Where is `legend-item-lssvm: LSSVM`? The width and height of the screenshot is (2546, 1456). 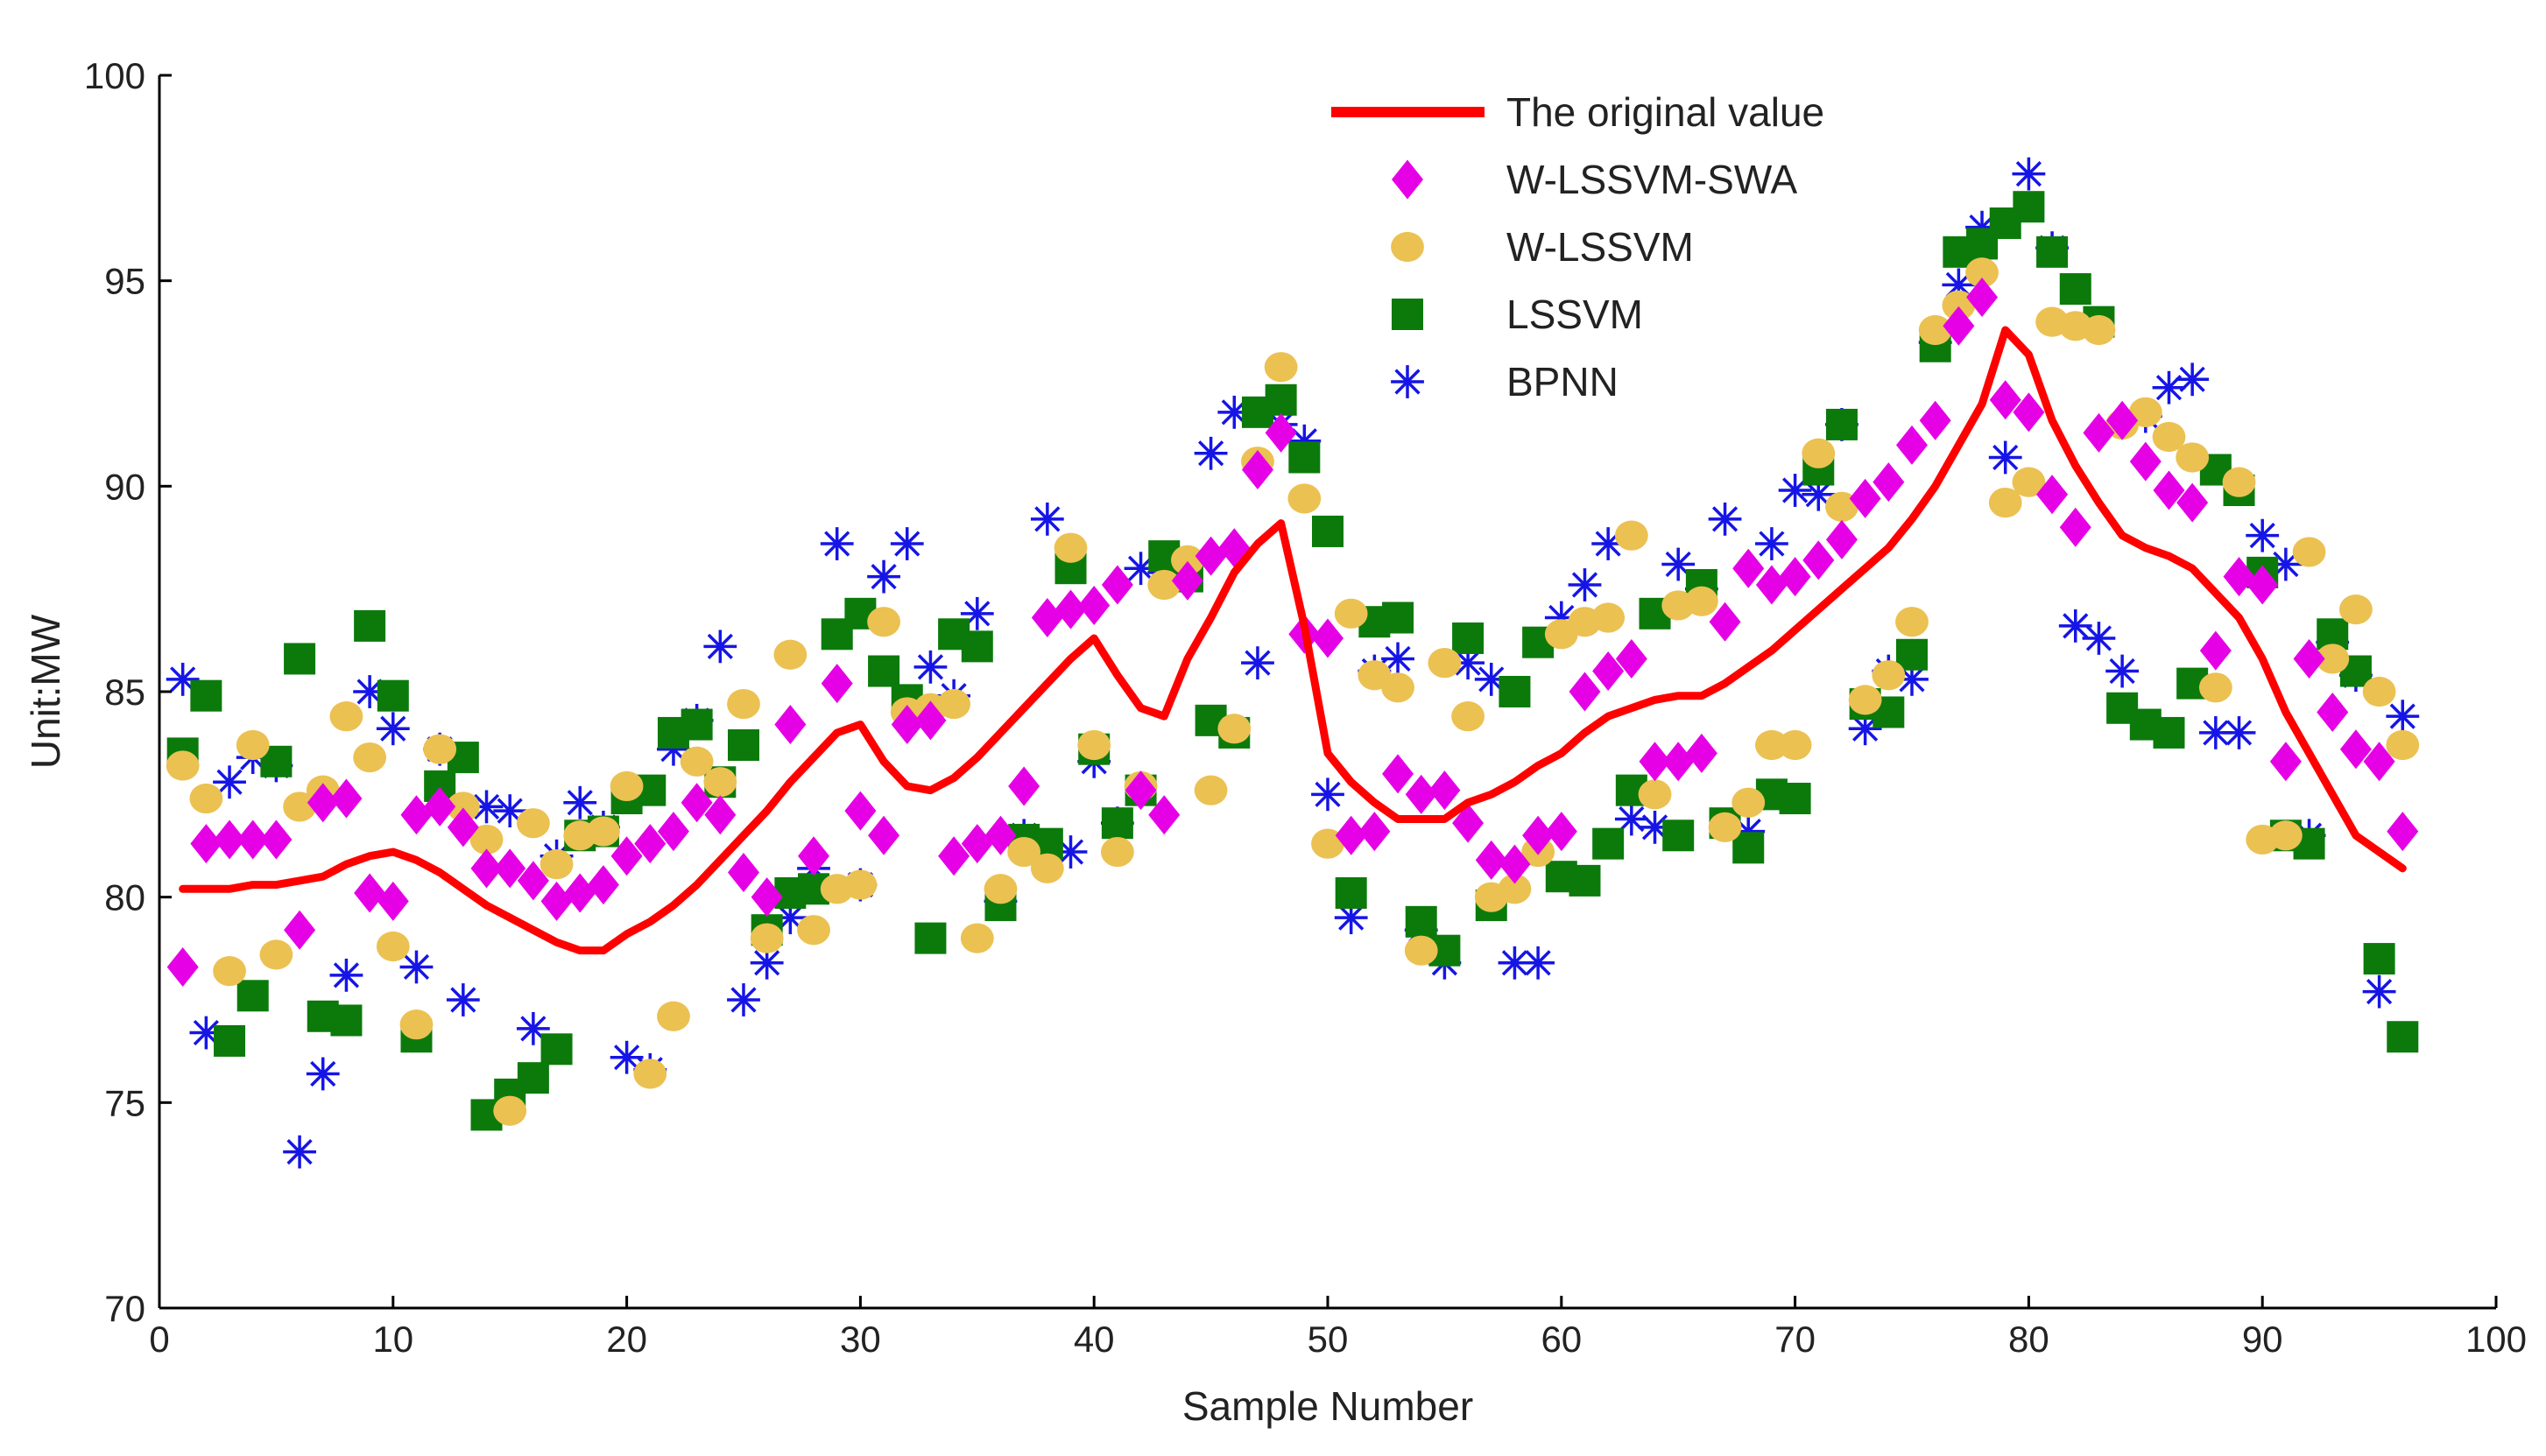 legend-item-lssvm: LSSVM is located at coordinates (1518, 314).